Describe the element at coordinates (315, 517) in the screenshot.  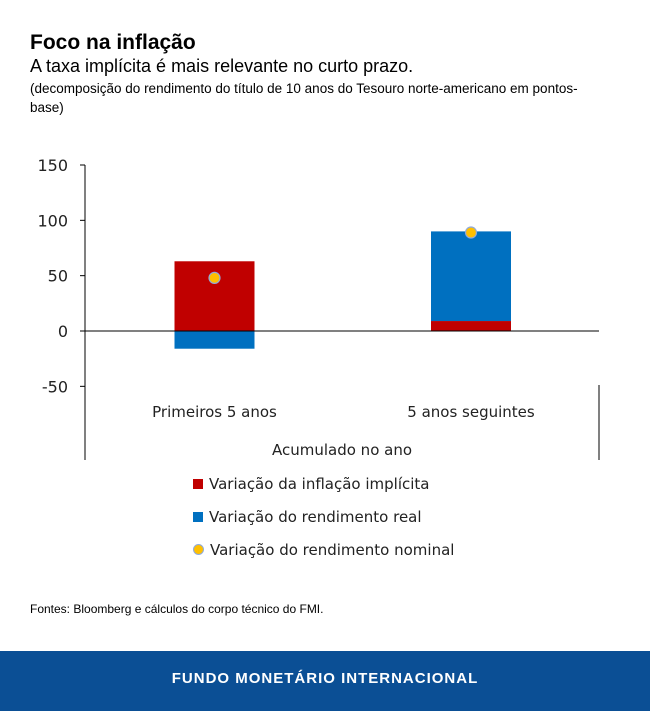
I see `legend-label: Variação do rendimento real` at that location.